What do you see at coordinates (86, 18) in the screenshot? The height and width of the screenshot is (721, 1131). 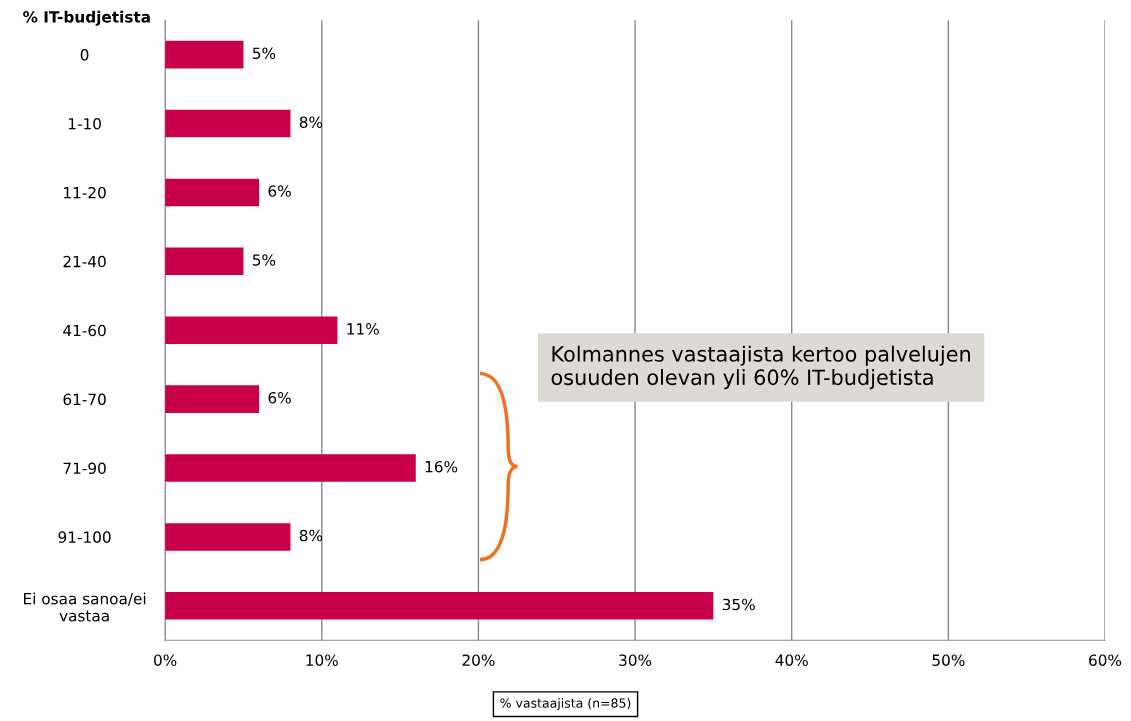 I see `y-axis-title: % IT-budjetista` at bounding box center [86, 18].